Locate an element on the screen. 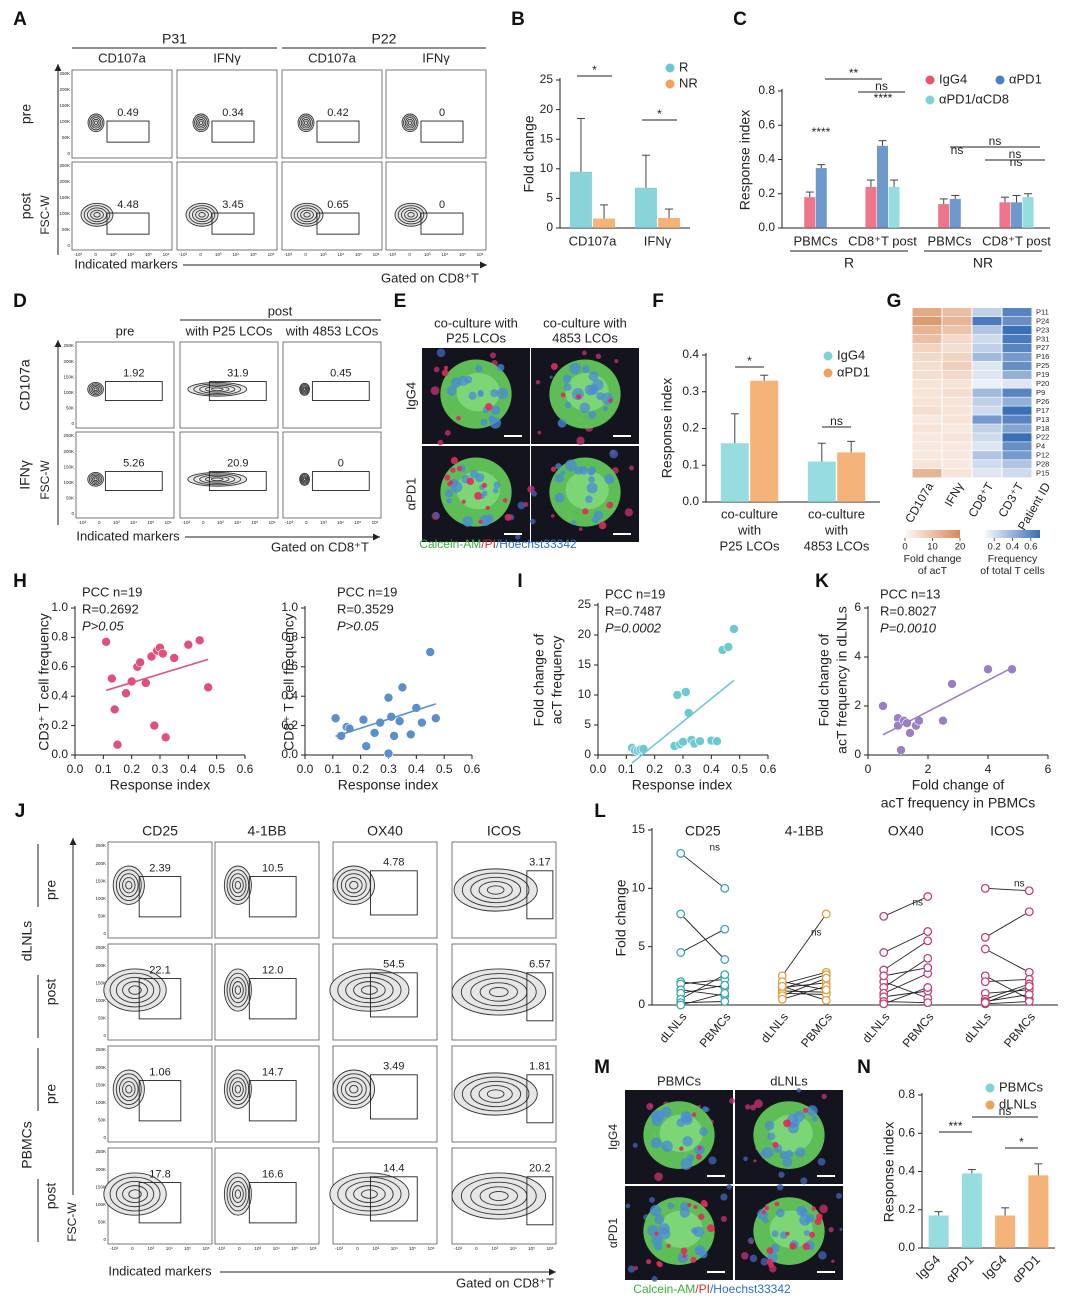 Image resolution: width=1080 pixels, height=1298 pixels. stat-text: PCC n=19 is located at coordinates (635, 593).